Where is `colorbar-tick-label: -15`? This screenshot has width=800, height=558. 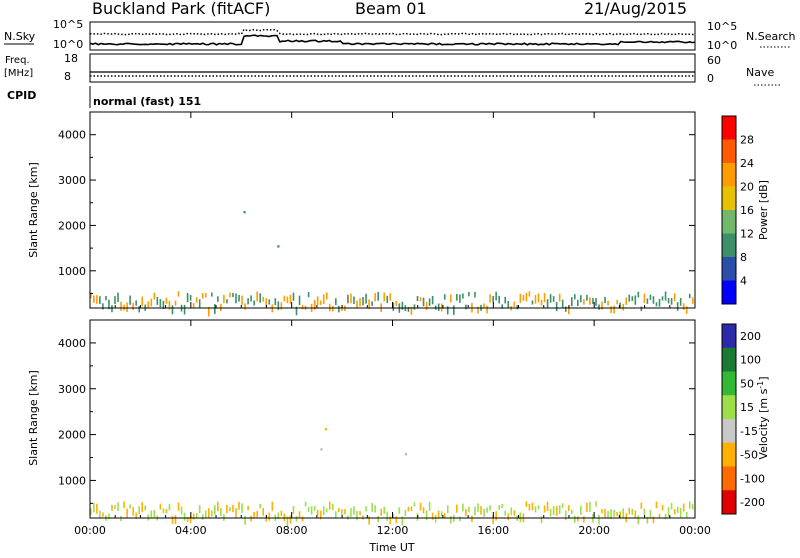 colorbar-tick-label: -15 is located at coordinates (749, 431).